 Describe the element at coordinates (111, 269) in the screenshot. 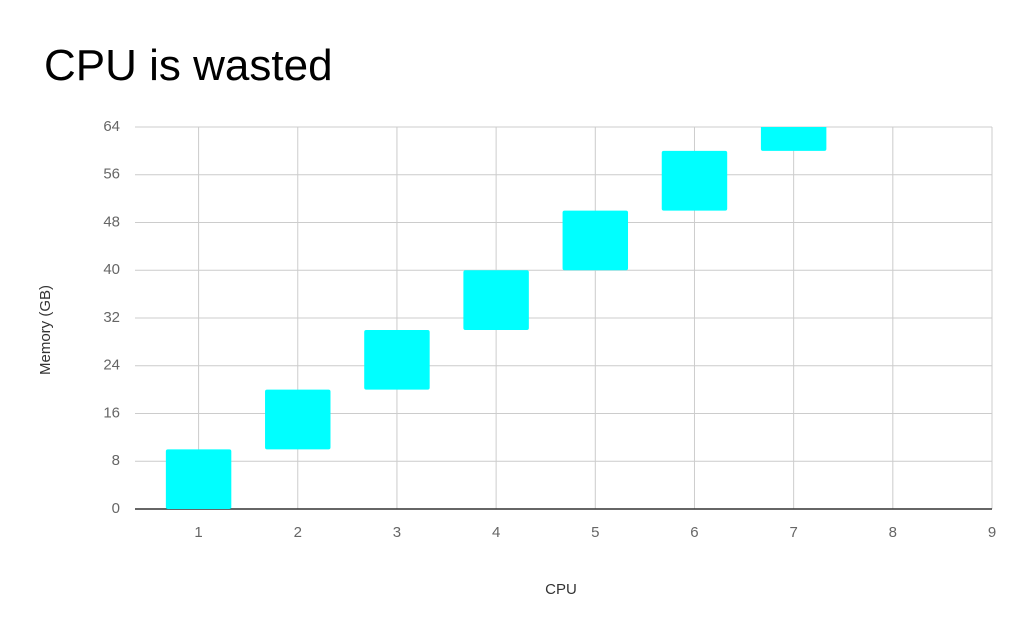

I see `y-tick-label: 40` at that location.